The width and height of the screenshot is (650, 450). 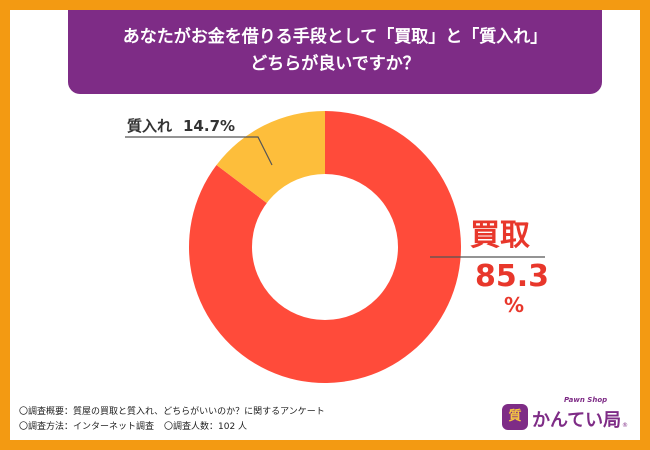 I want to click on logo-subtitle: Pawn Shop, so click(x=586, y=400).